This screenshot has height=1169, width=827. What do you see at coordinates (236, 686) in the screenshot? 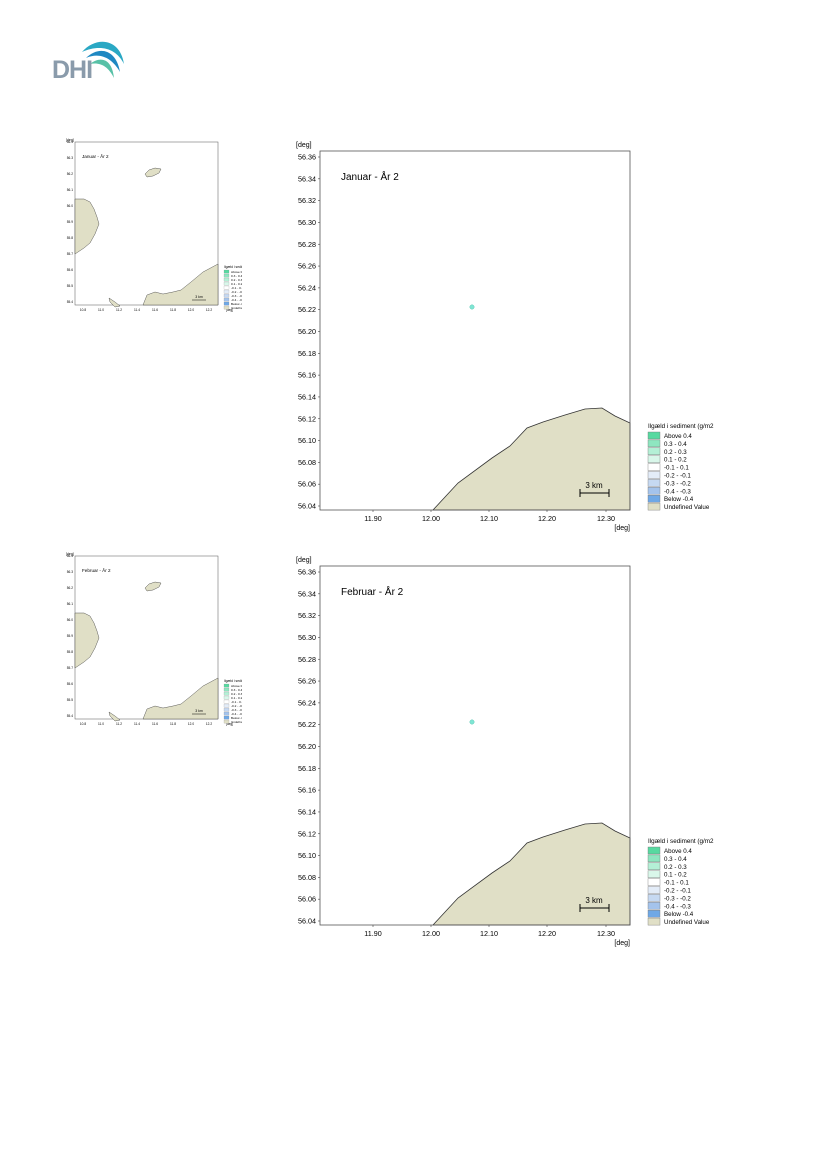
I see `legend-label: Above 0.4` at bounding box center [236, 686].